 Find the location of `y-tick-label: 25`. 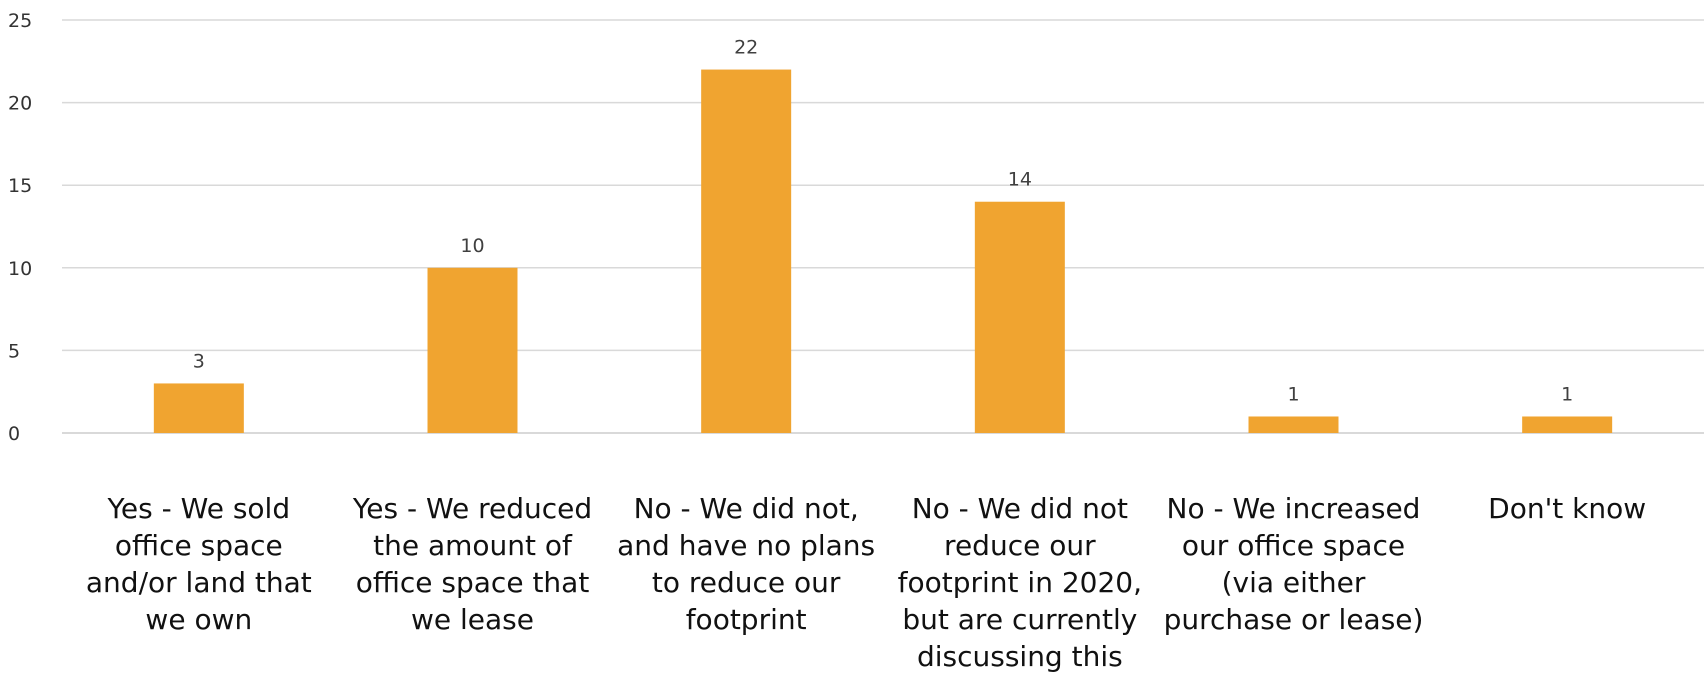

y-tick-label: 25 is located at coordinates (20, 21).